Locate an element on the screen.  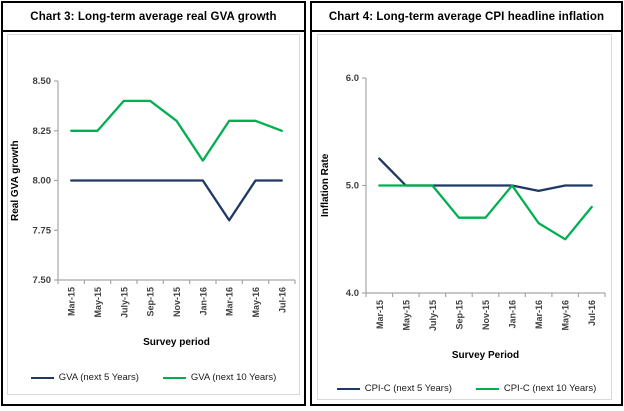
y-tick-label: 8.50 is located at coordinates (42, 81).